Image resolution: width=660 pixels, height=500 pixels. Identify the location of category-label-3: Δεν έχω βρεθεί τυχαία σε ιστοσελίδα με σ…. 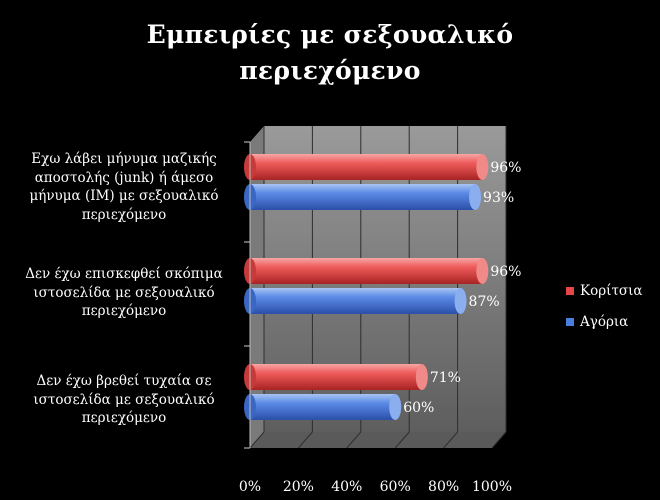
(124, 400).